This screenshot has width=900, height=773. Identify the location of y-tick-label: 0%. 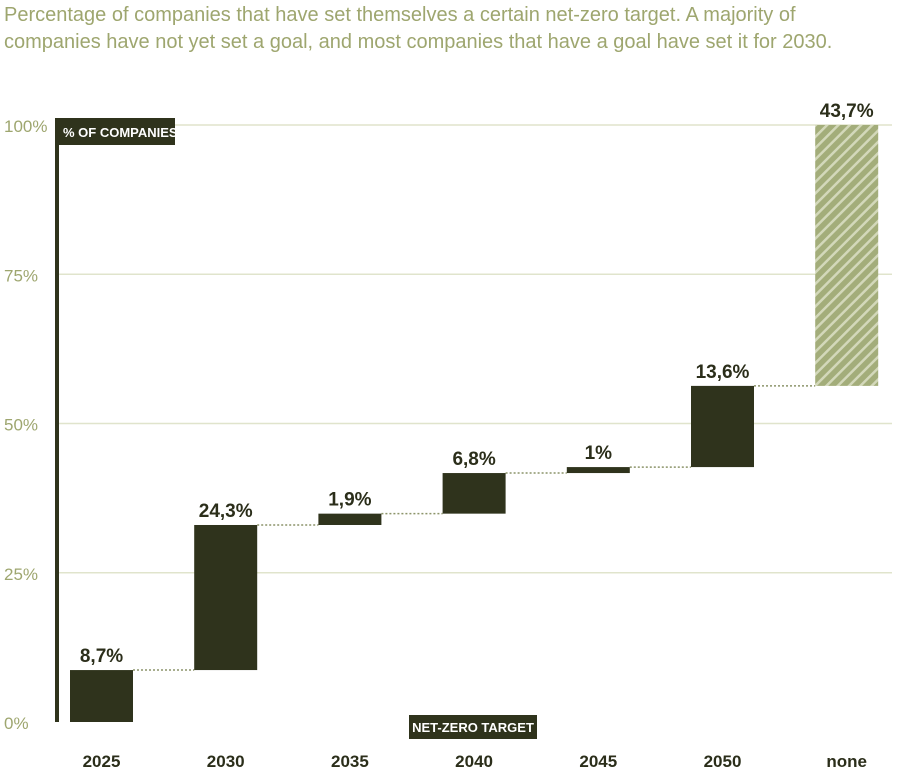
(16, 723).